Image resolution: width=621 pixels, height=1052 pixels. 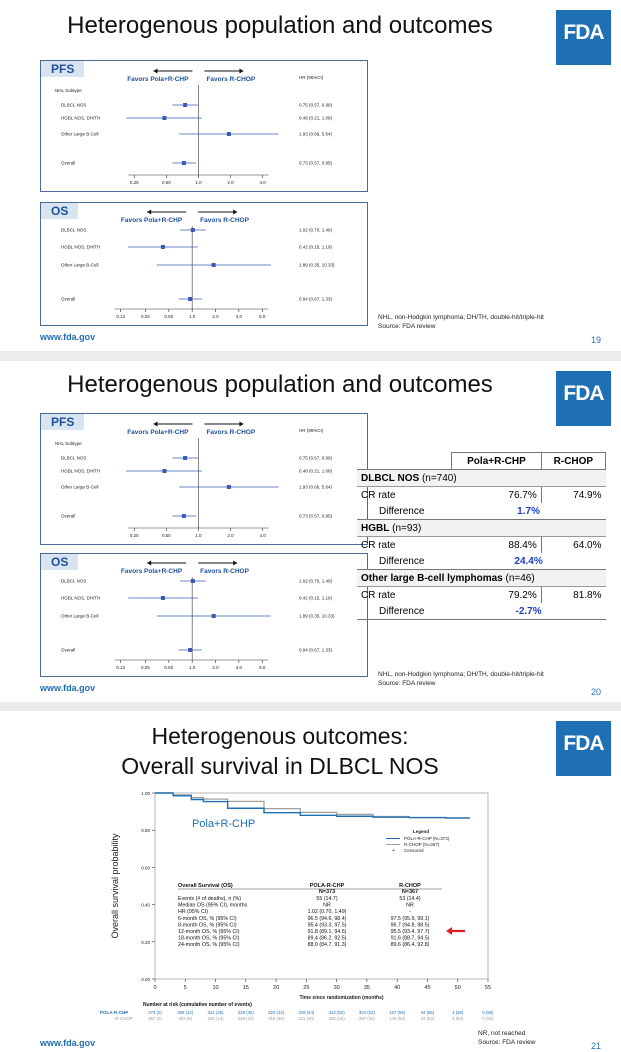 What do you see at coordinates (80, 487) in the screenshot?
I see `subtype-name: Other Large B-Cell` at bounding box center [80, 487].